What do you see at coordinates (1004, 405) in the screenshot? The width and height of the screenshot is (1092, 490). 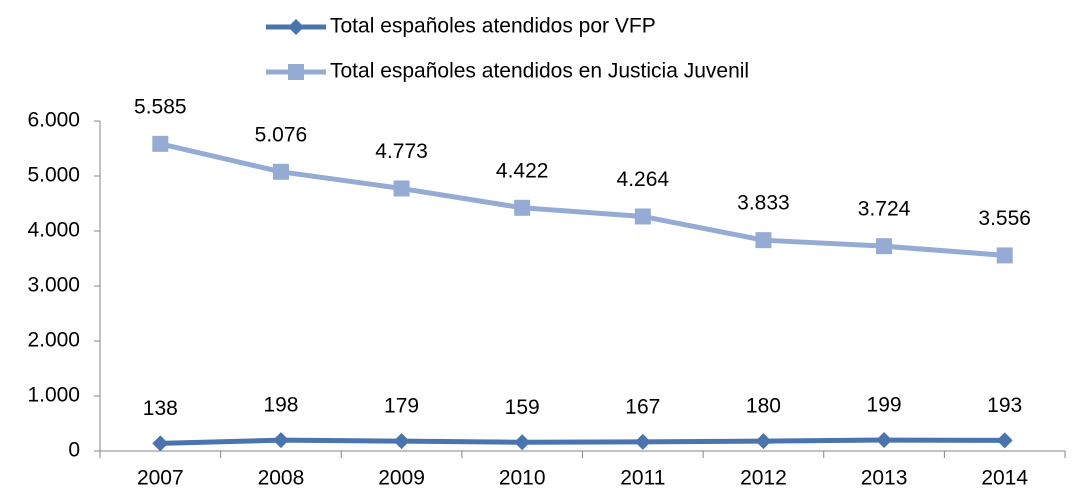 I see `data-label: 193` at bounding box center [1004, 405].